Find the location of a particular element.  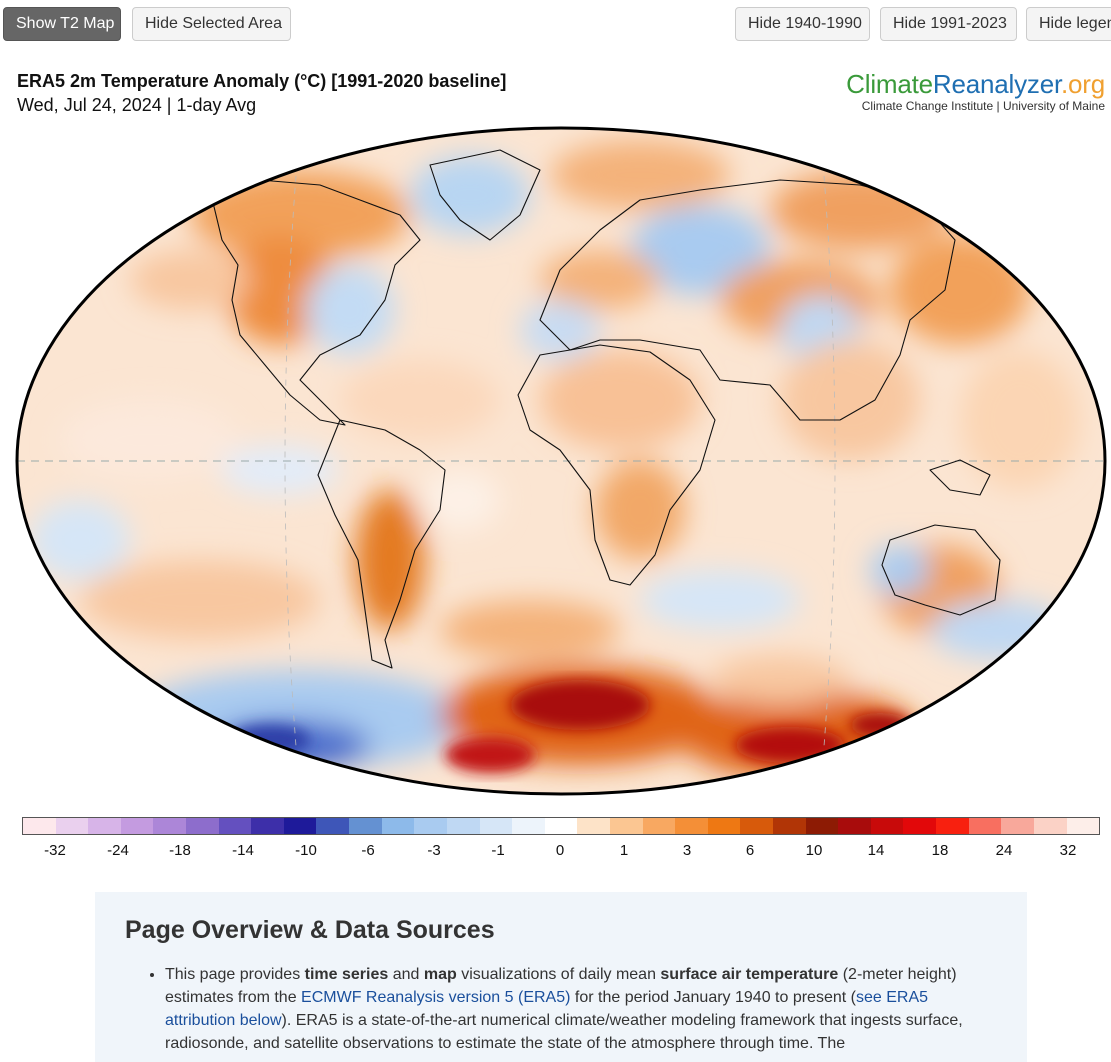

colorbar-tick-label: -14 is located at coordinates (243, 850).